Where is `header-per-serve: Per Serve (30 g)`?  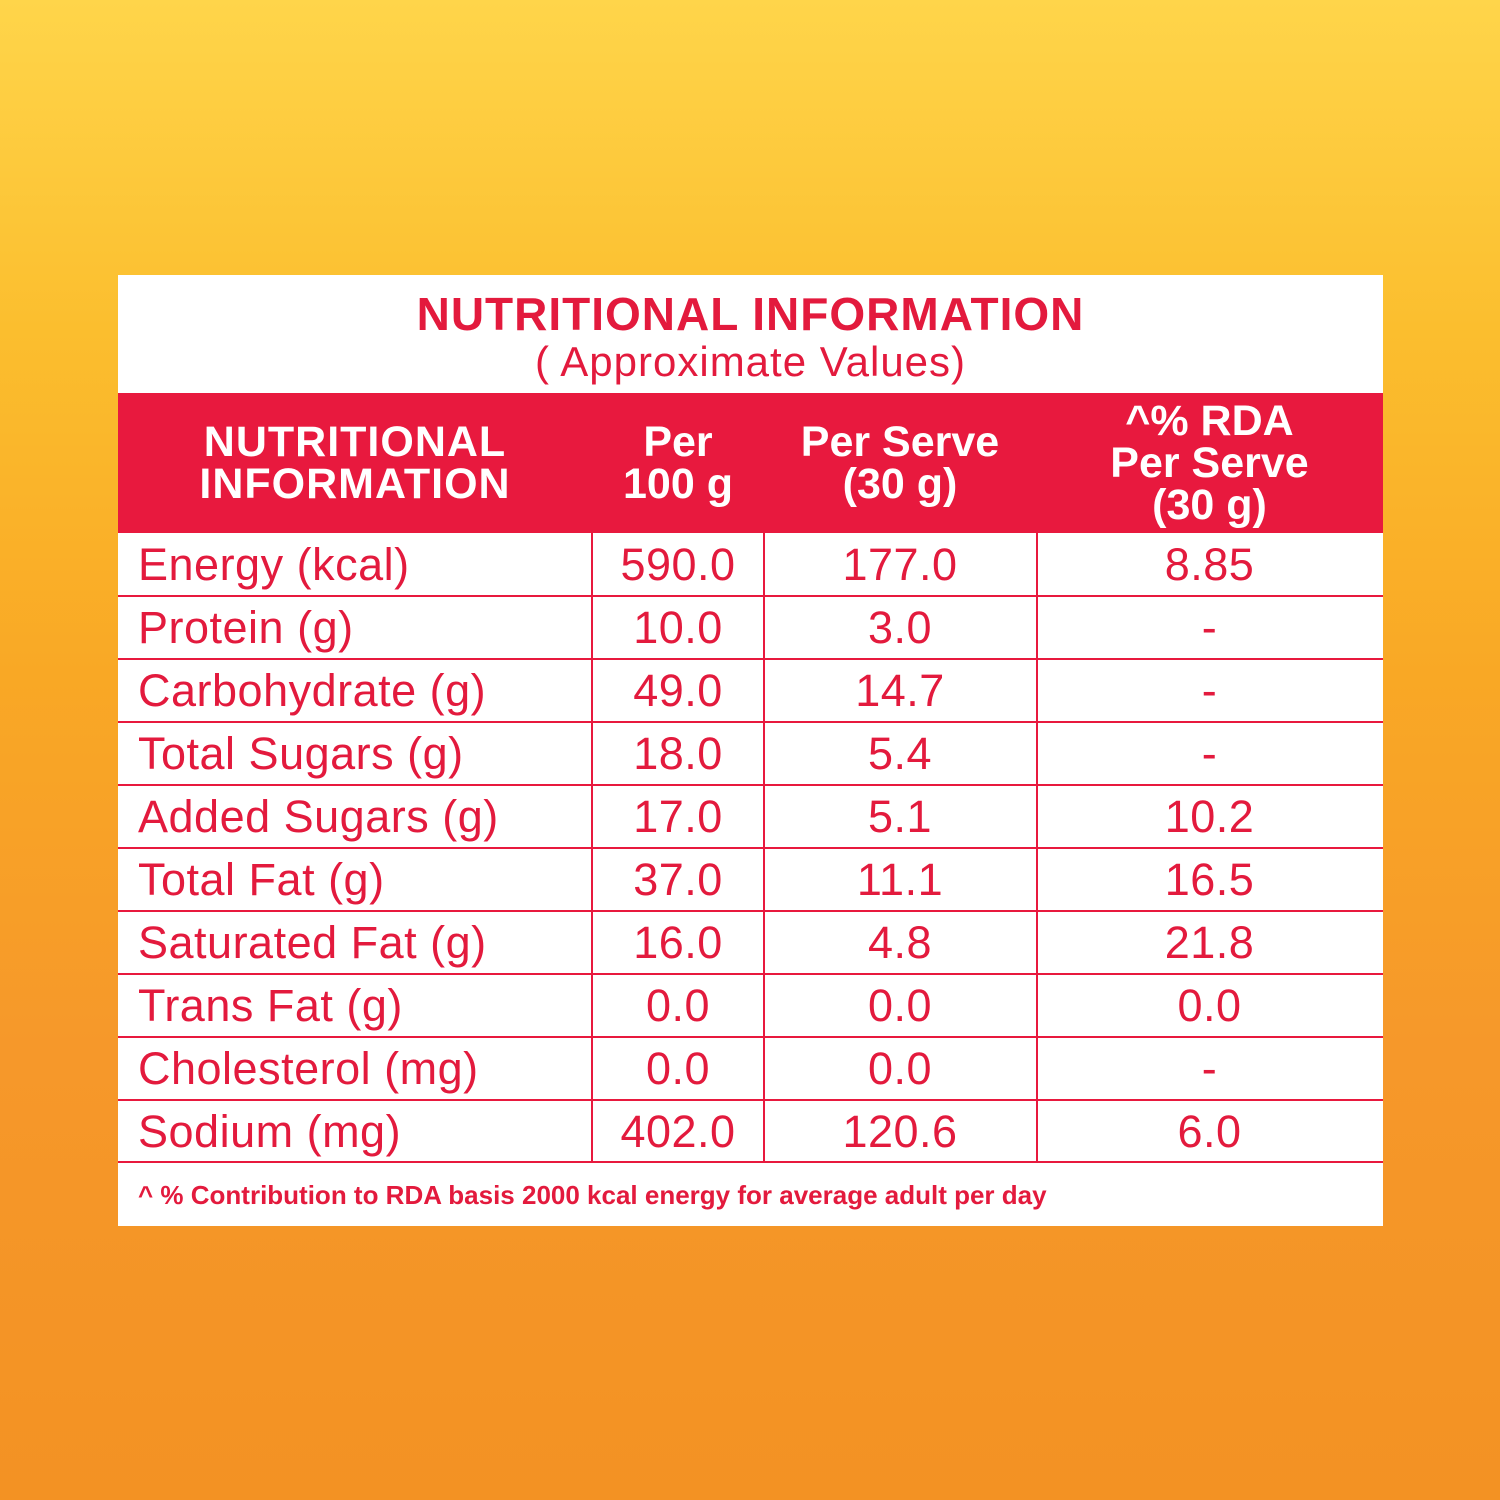 header-per-serve: Per Serve (30 g) is located at coordinates (900, 463).